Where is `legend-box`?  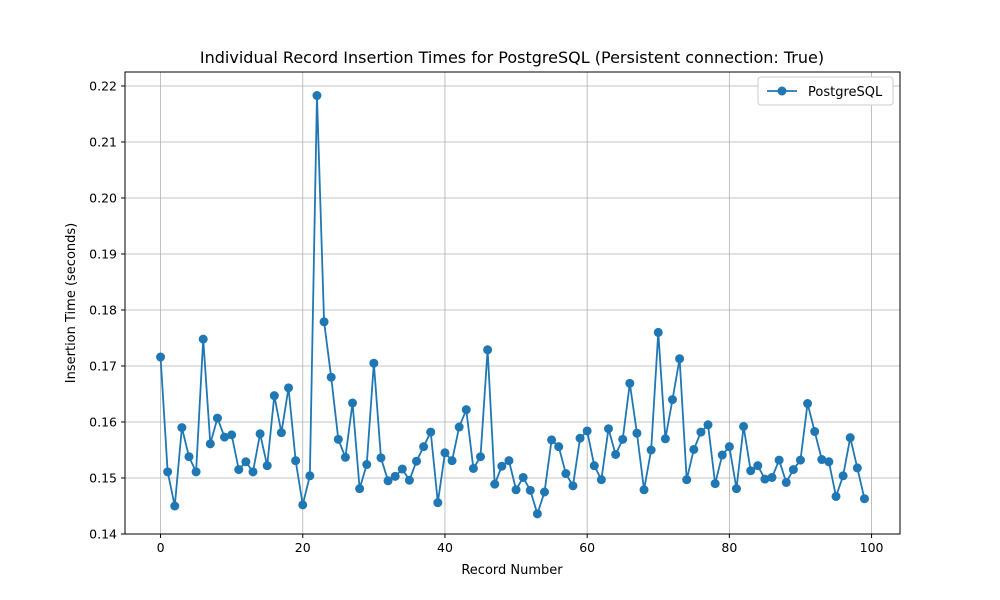
legend-box is located at coordinates (825, 91).